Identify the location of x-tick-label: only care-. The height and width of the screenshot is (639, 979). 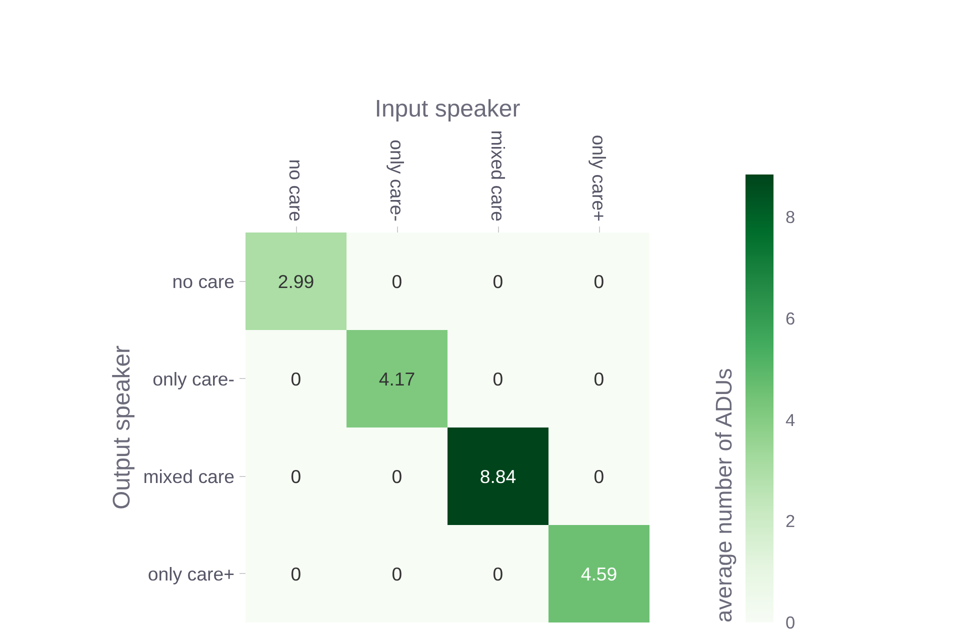
(397, 181).